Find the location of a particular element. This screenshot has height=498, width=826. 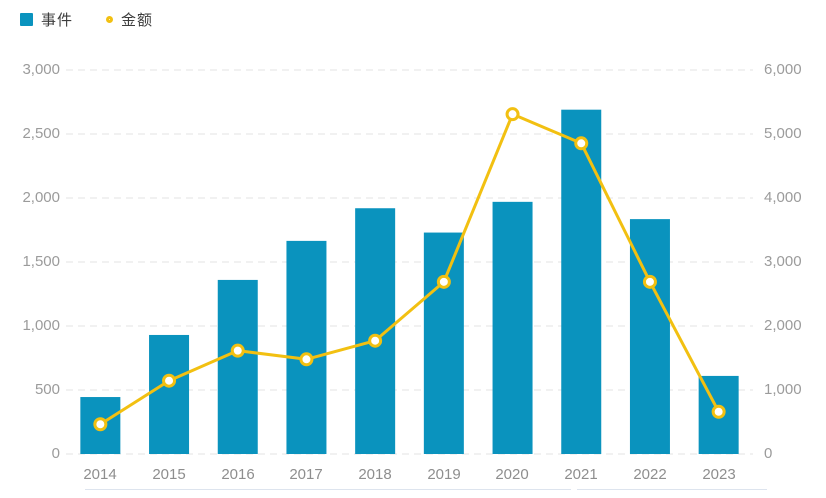

legend-label-events: 事件 is located at coordinates (57, 20).